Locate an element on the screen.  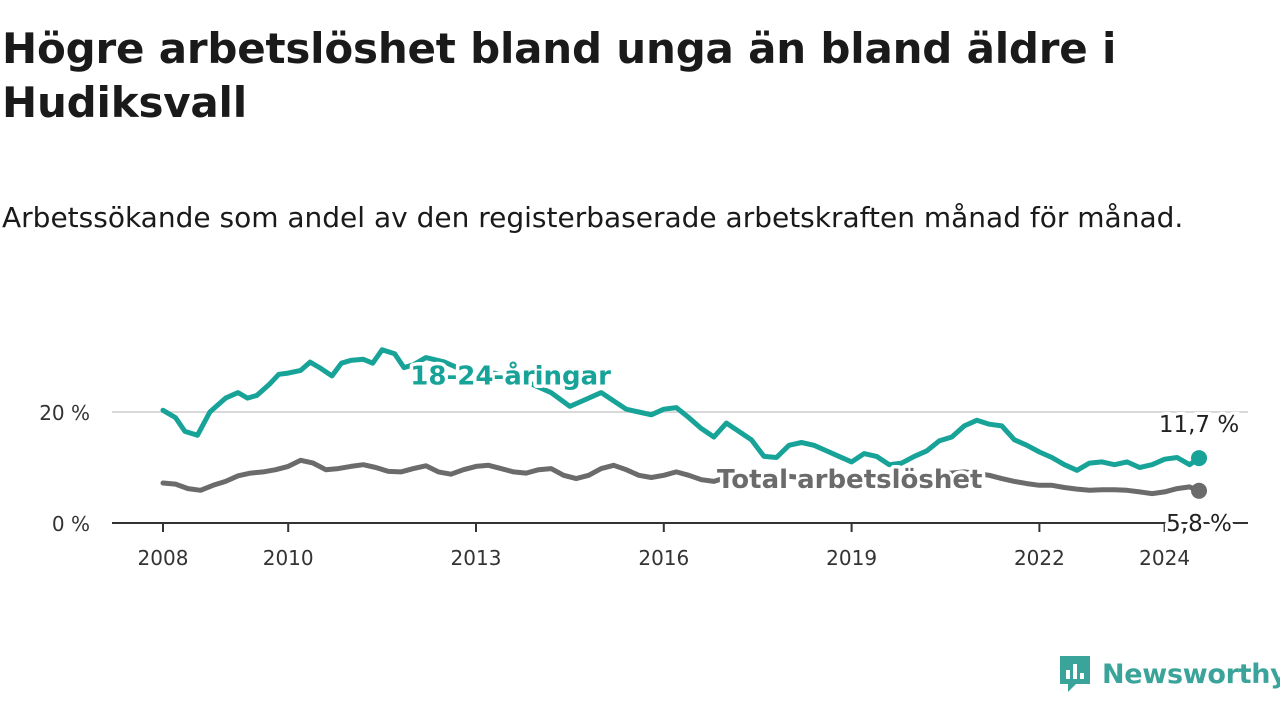
series-name-label: 18-24-åringar is located at coordinates (510, 375).